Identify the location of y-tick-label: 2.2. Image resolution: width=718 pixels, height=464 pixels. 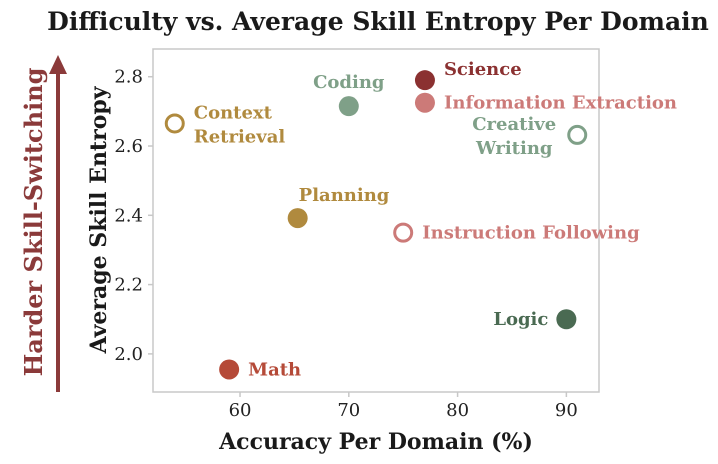
(128, 285).